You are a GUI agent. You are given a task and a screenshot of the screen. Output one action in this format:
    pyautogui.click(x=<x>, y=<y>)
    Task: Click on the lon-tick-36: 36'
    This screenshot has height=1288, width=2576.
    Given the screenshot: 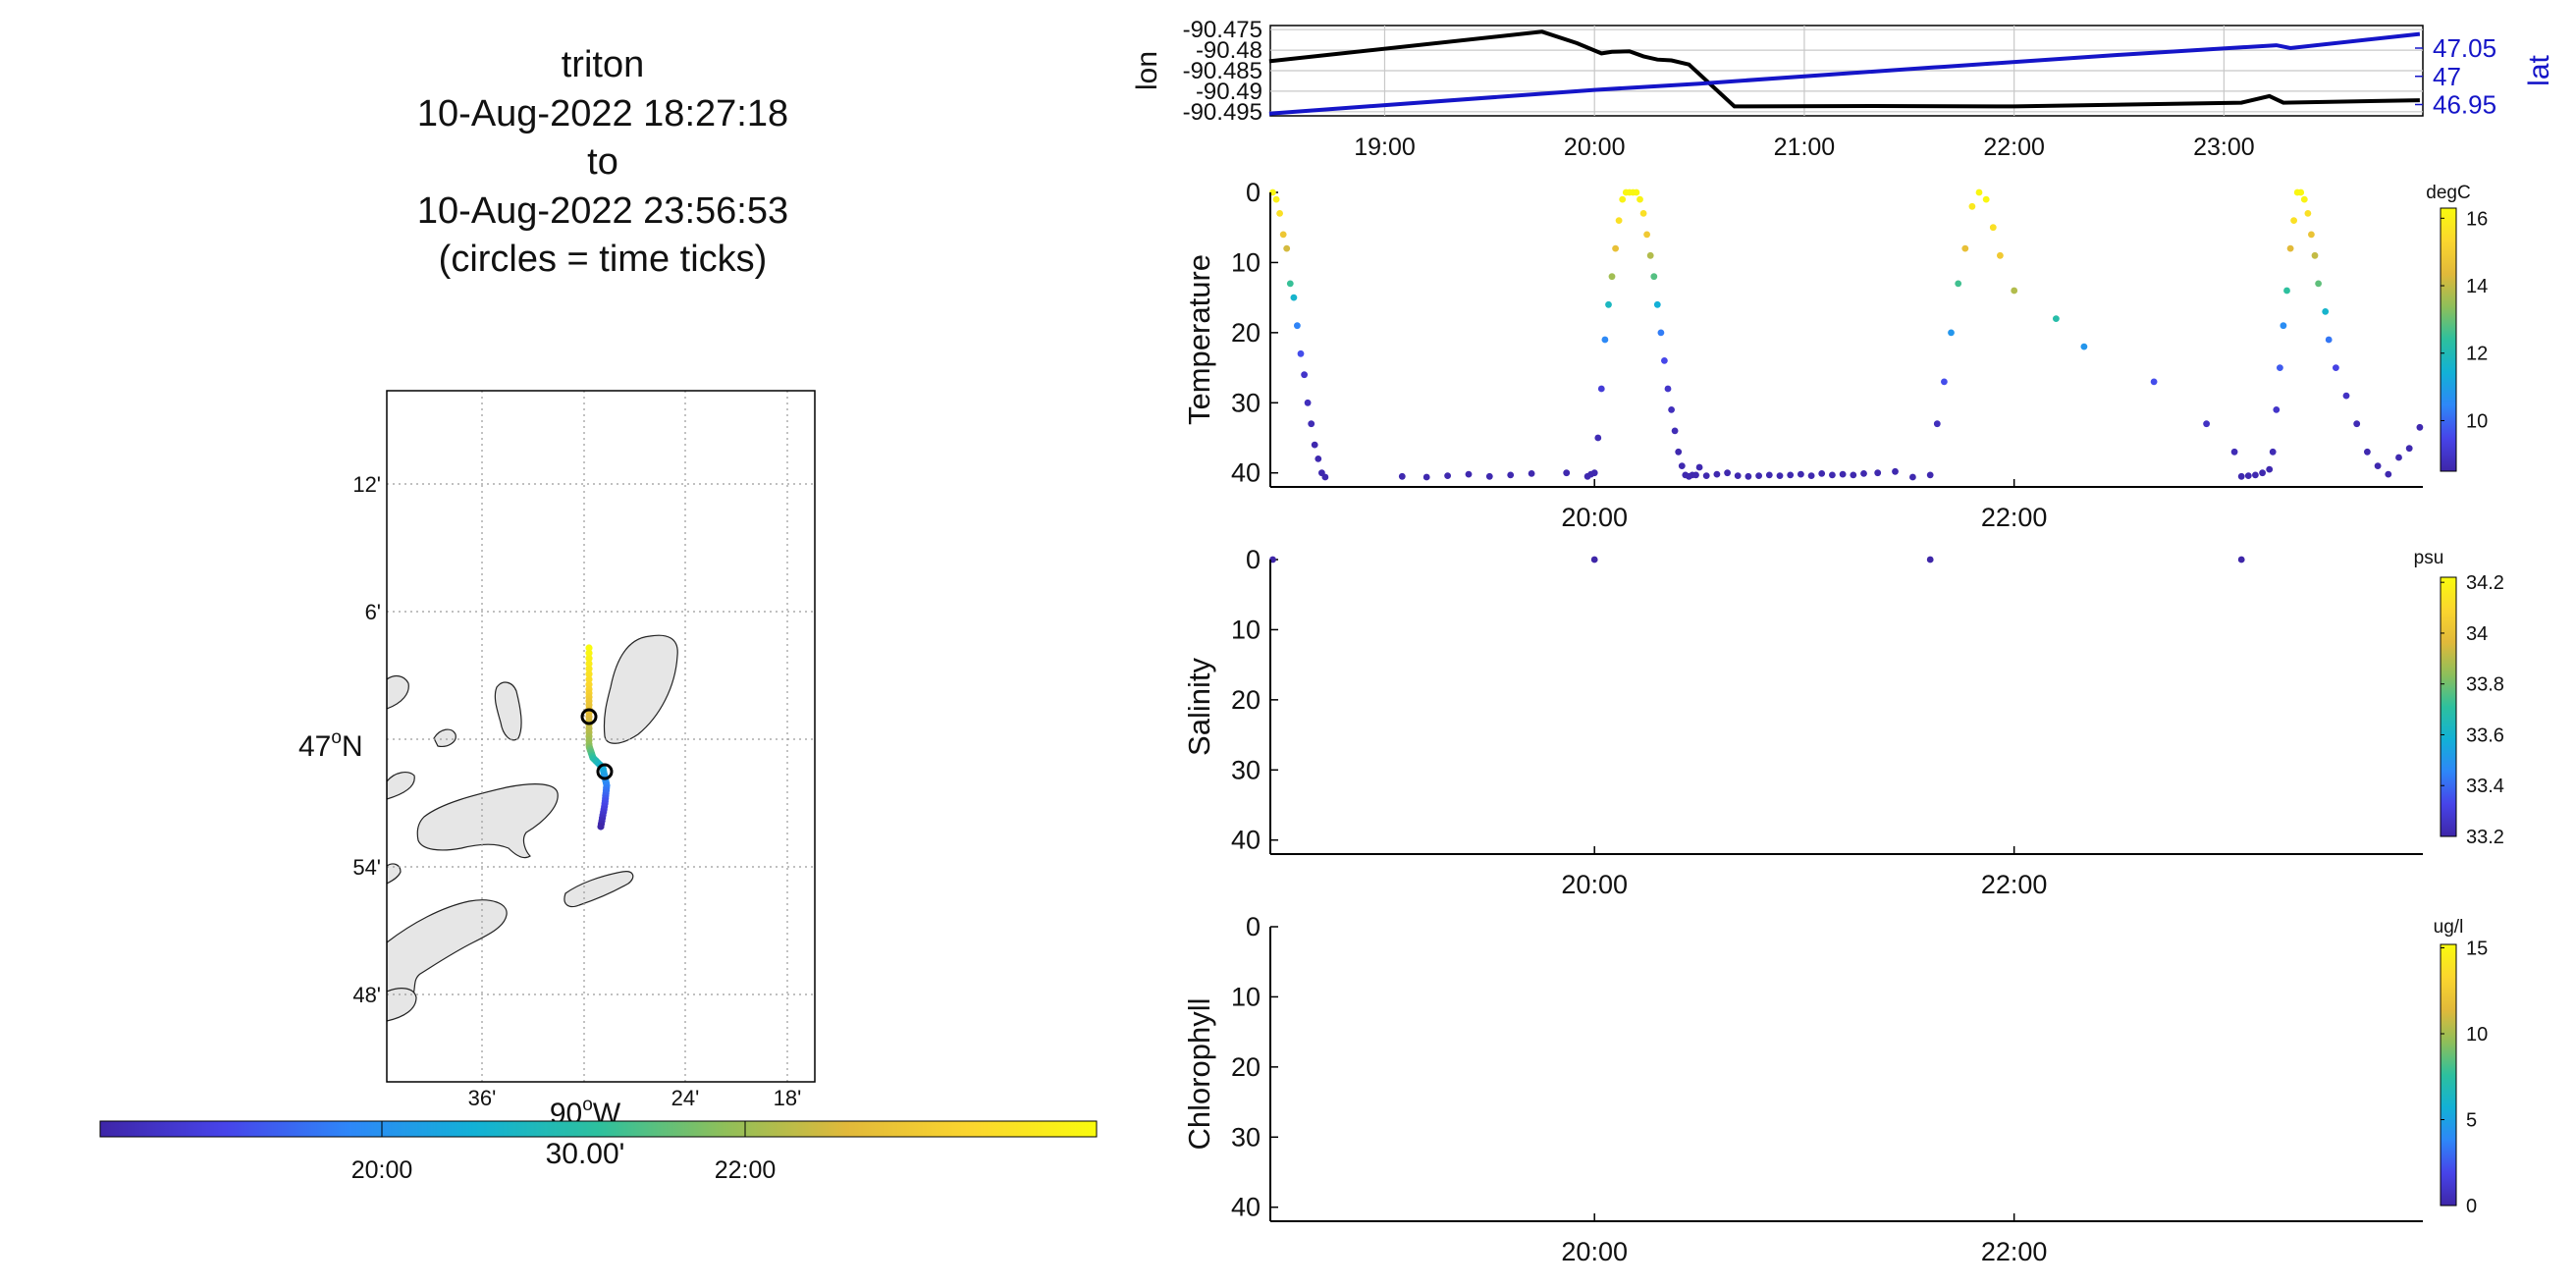 What is the action you would take?
    pyautogui.click(x=482, y=1098)
    